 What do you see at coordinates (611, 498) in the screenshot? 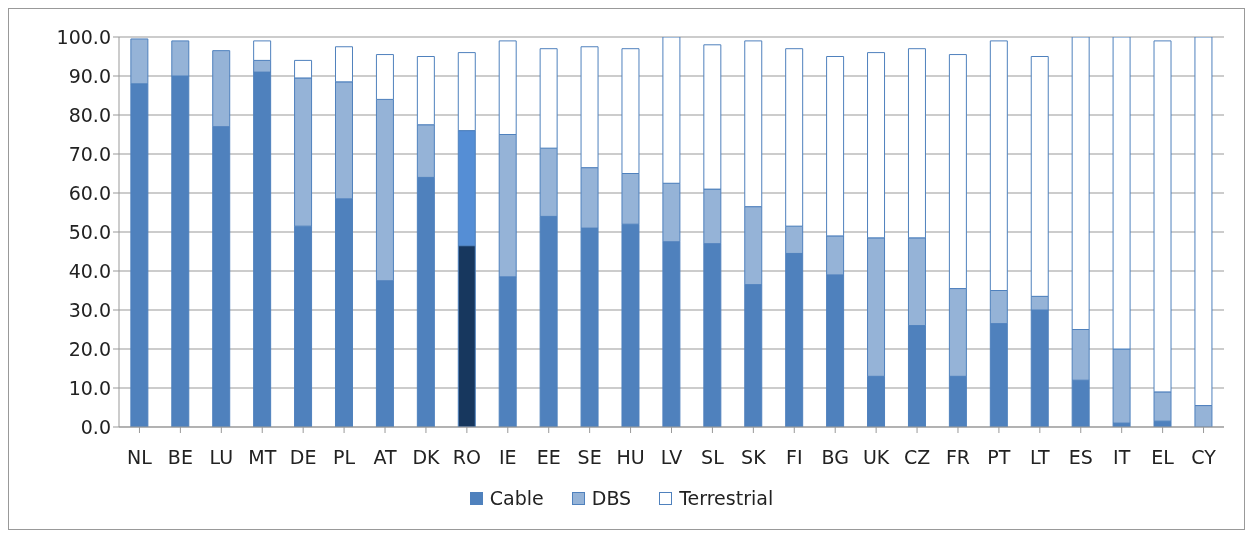
I see `legend-label: DBS` at bounding box center [611, 498].